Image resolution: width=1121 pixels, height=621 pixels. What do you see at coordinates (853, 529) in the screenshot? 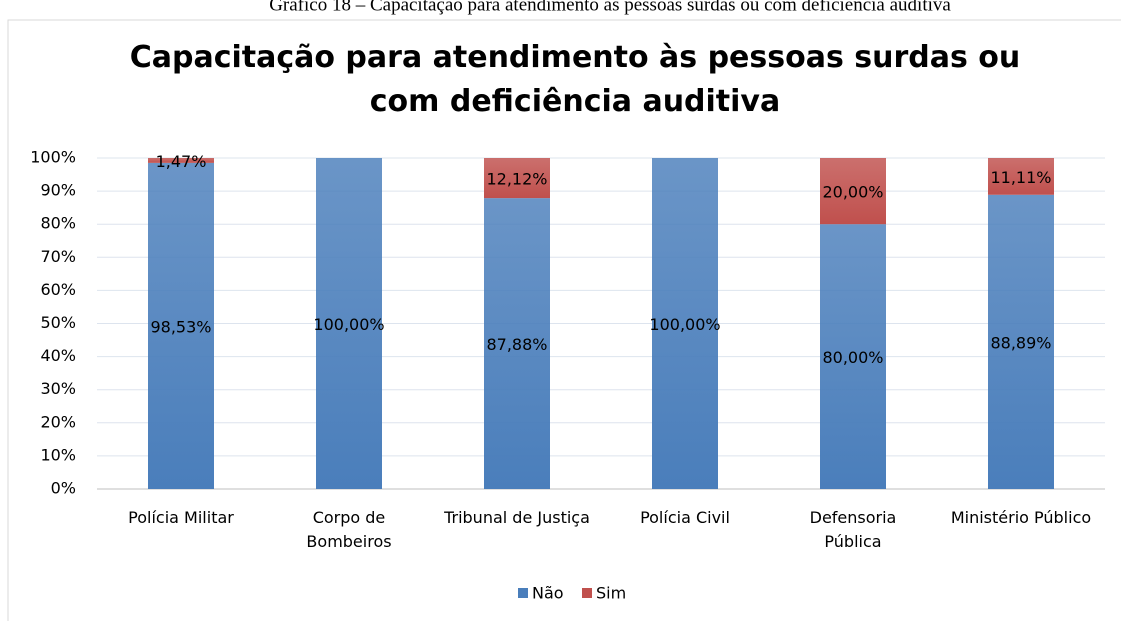
I see `x-tick-label: Defensoria Pública` at bounding box center [853, 529].